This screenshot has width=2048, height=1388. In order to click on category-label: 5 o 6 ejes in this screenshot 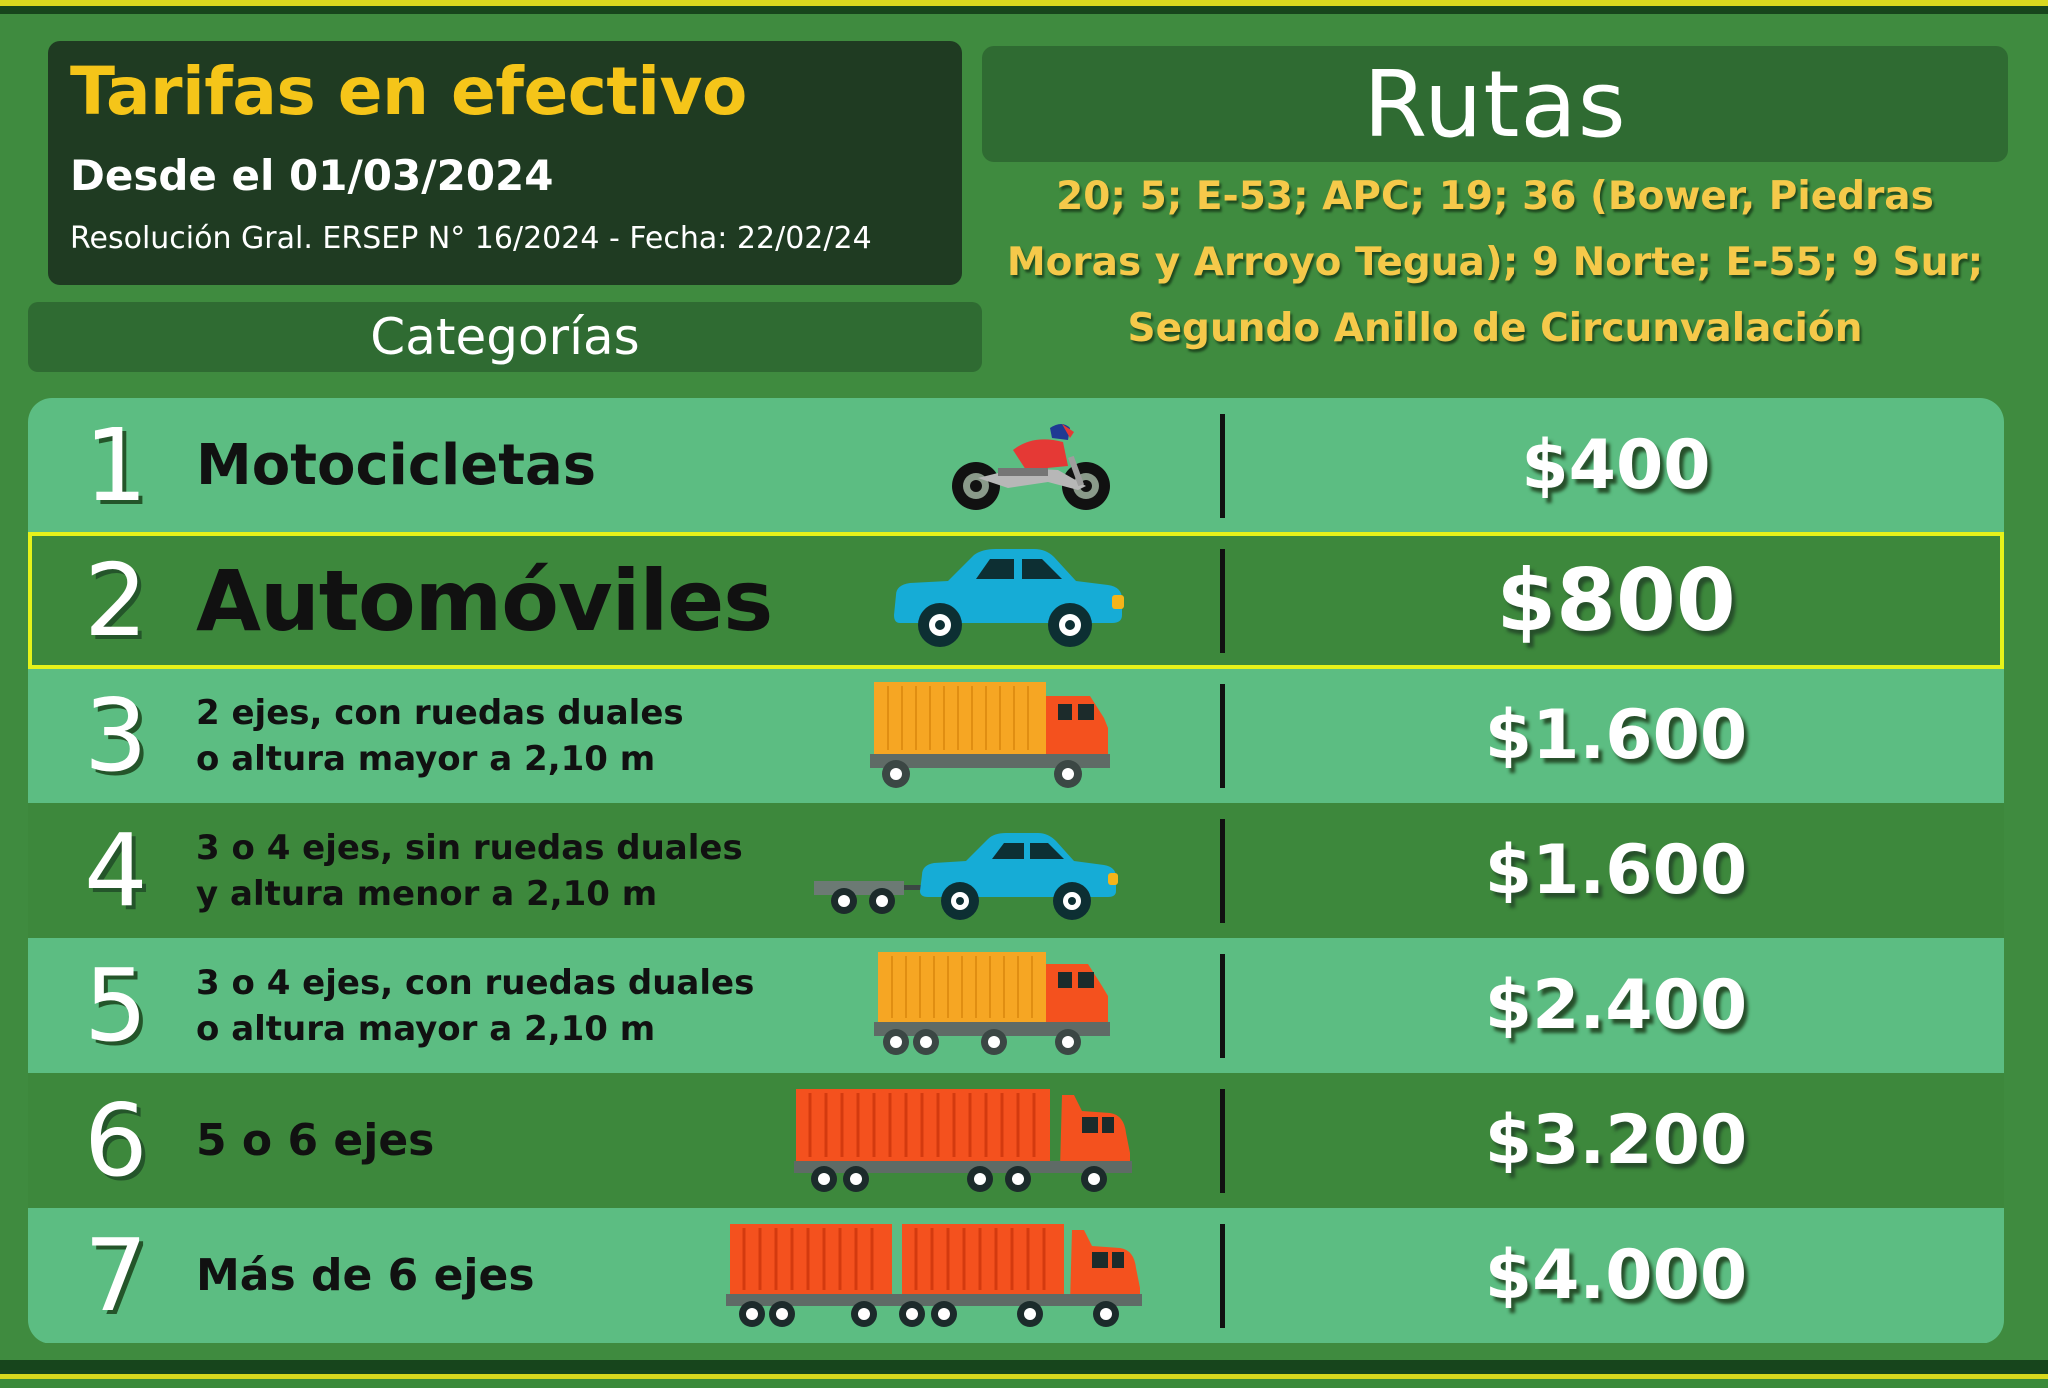, I will do `click(315, 1140)`.